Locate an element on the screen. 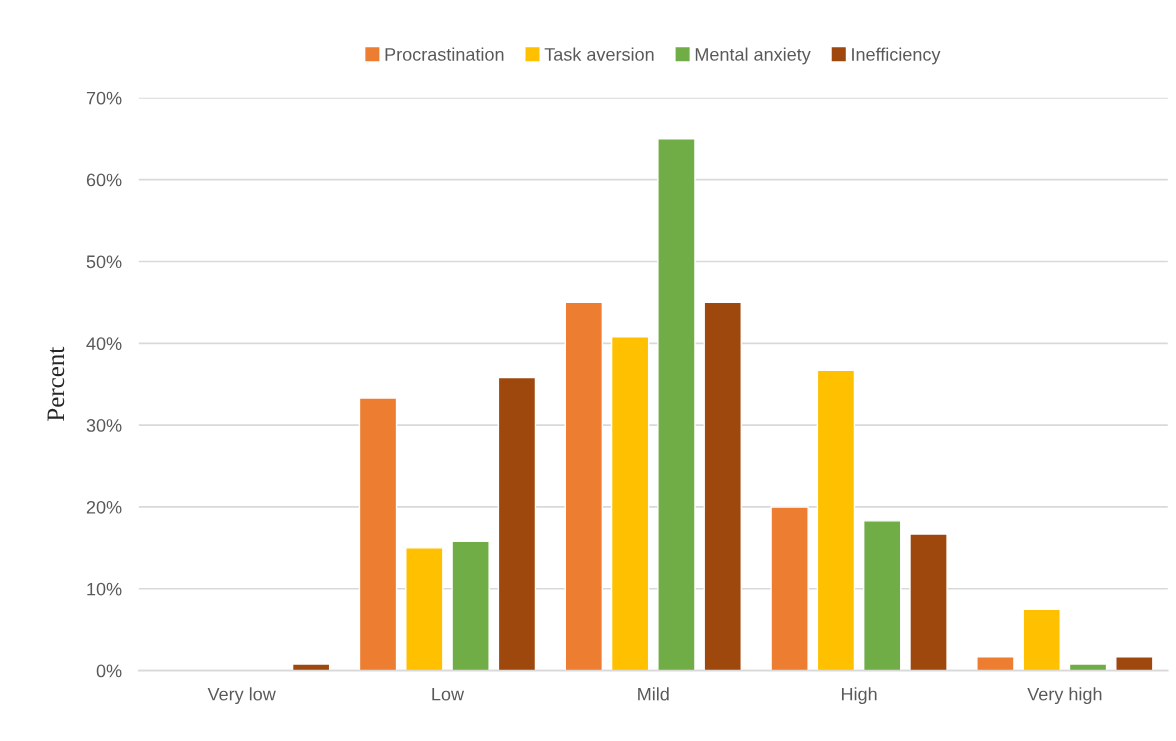 The width and height of the screenshot is (1176, 741). legend-label: Mental anxiety is located at coordinates (753, 56).